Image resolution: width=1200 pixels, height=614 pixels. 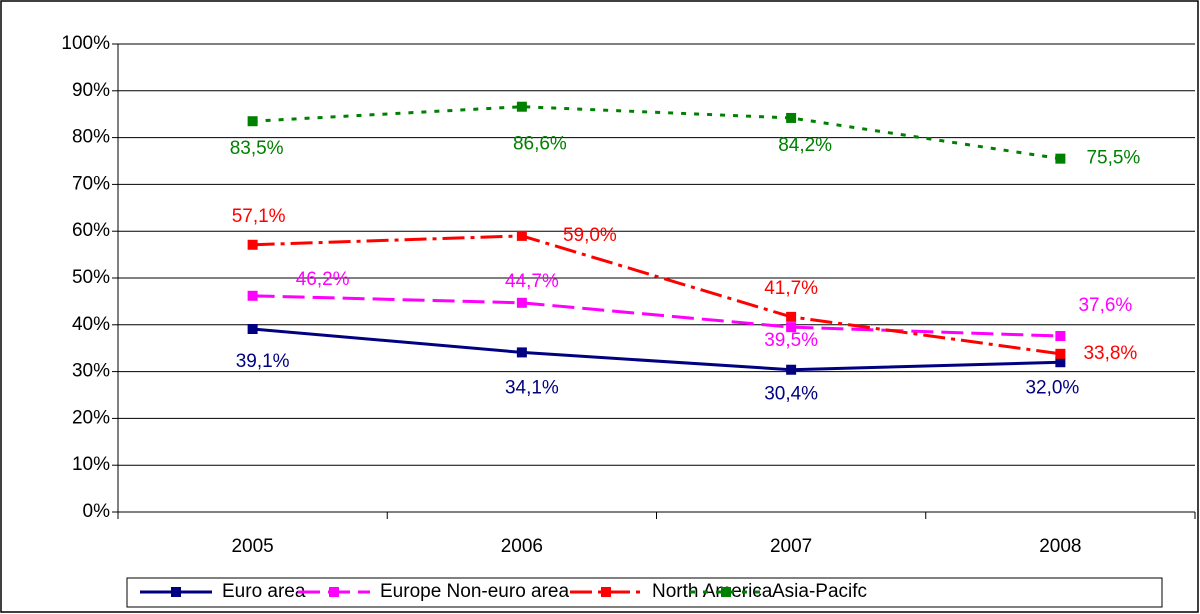 What do you see at coordinates (532, 387) in the screenshot?
I see `data-label: 34,1%` at bounding box center [532, 387].